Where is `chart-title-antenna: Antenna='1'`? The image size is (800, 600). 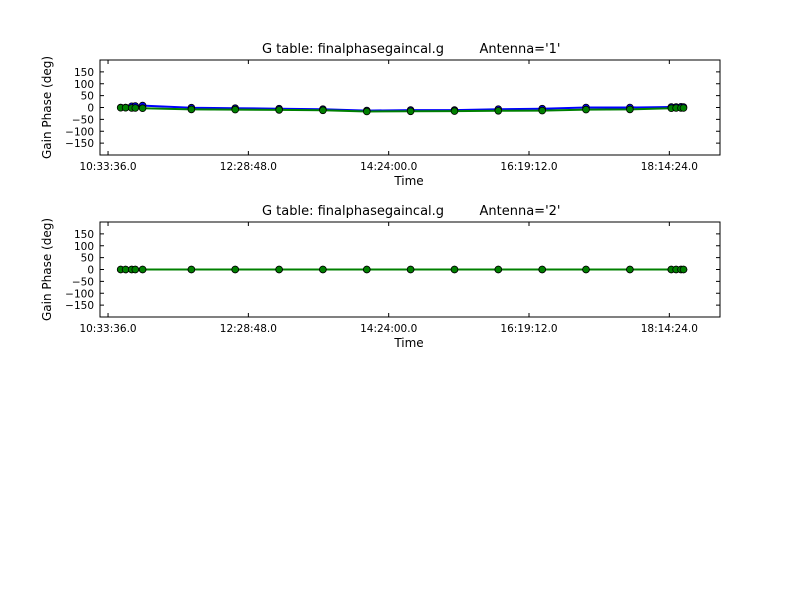
chart-title-antenna: Antenna='1' is located at coordinates (520, 49).